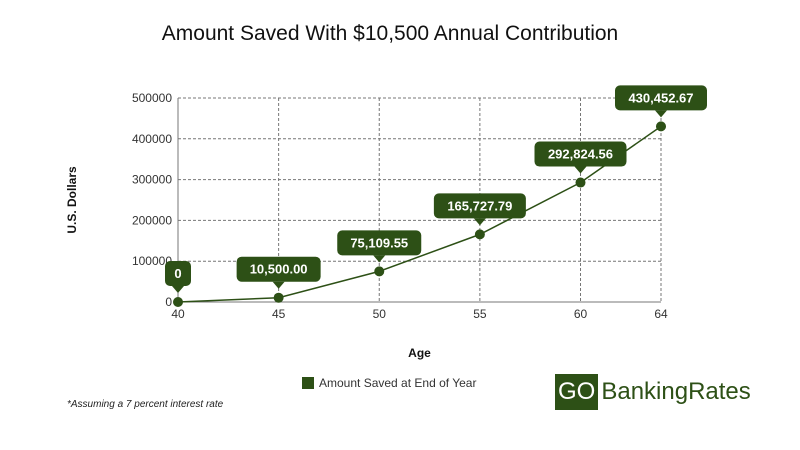  Describe the element at coordinates (145, 404) in the screenshot. I see `footnote: *Assuming a 7 percent interest rate` at that location.